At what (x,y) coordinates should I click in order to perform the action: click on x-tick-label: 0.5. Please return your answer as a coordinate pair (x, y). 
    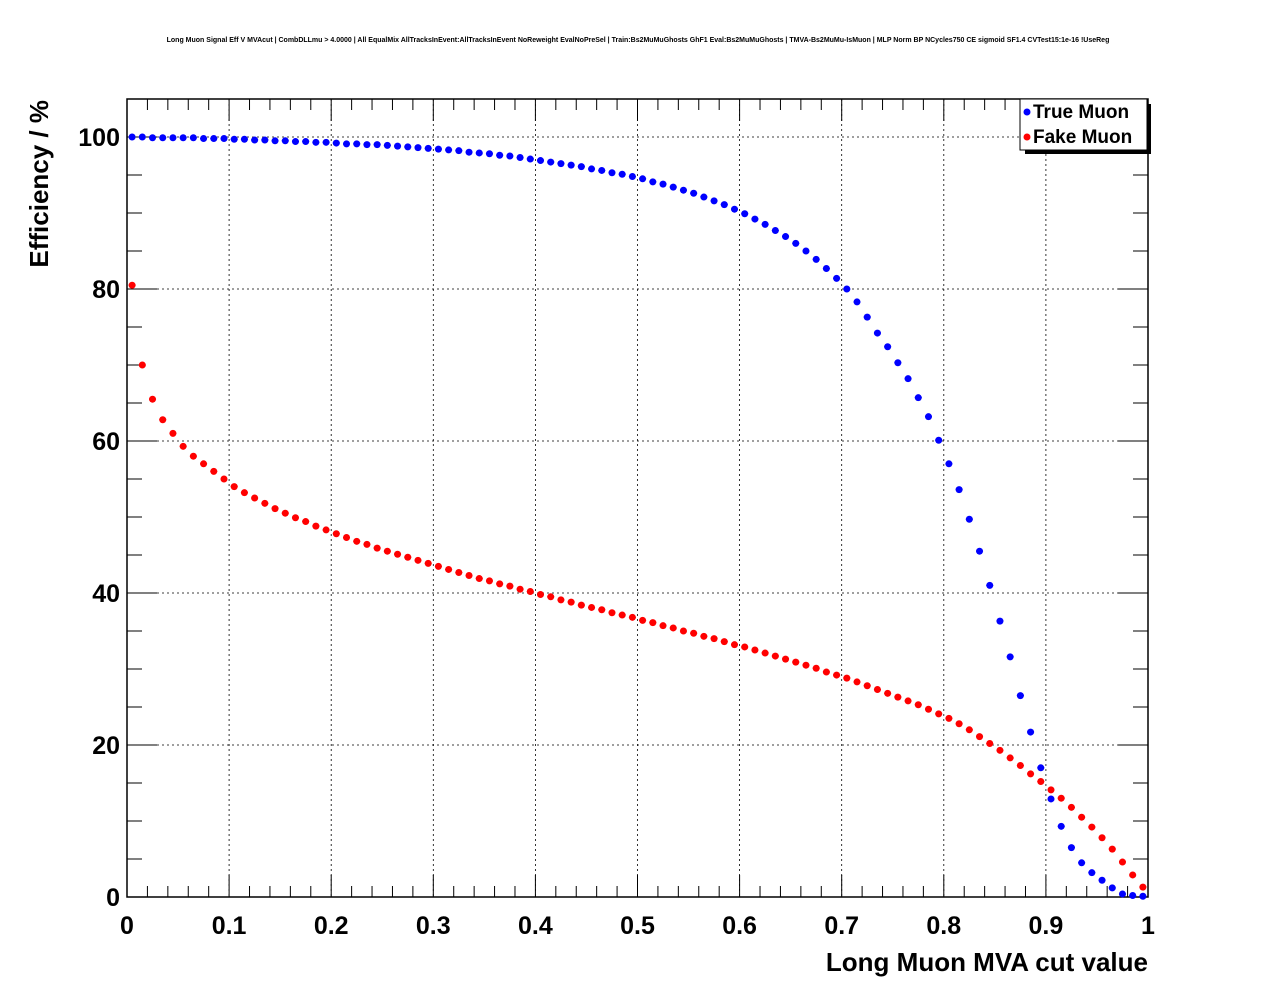
    Looking at the image, I should click on (637, 926).